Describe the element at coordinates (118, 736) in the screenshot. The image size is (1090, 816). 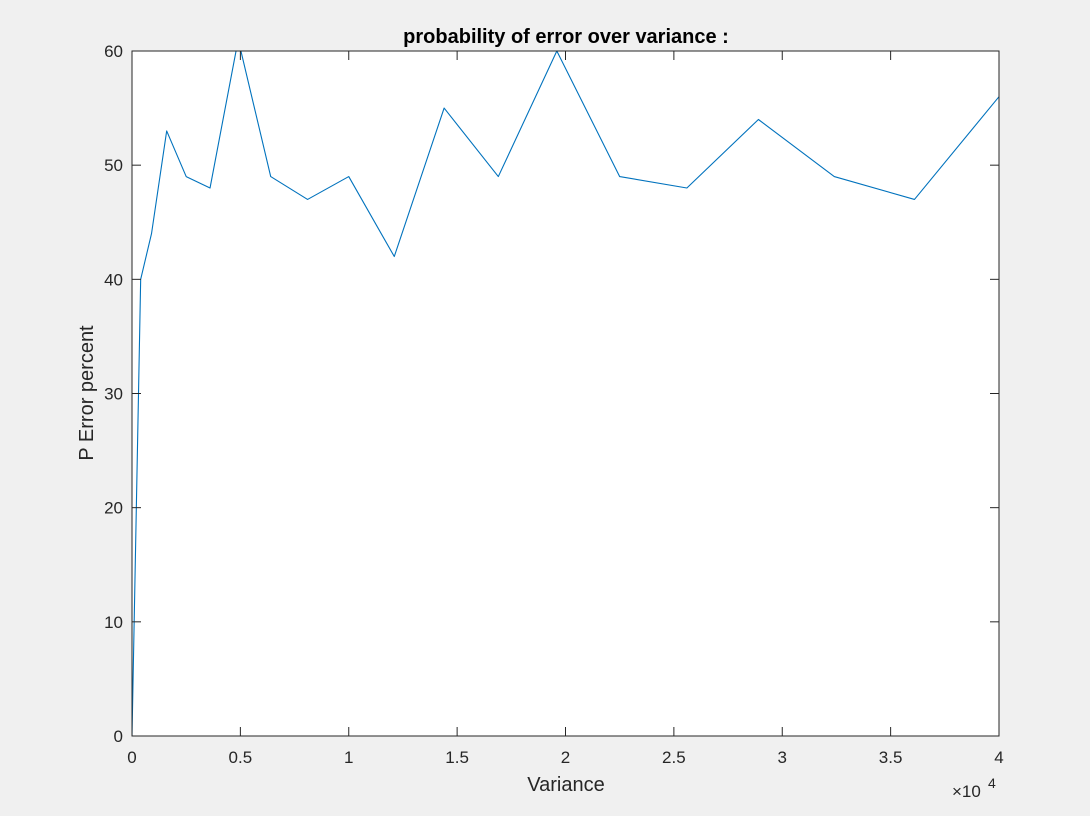
I see `y-tick-label: 0` at that location.